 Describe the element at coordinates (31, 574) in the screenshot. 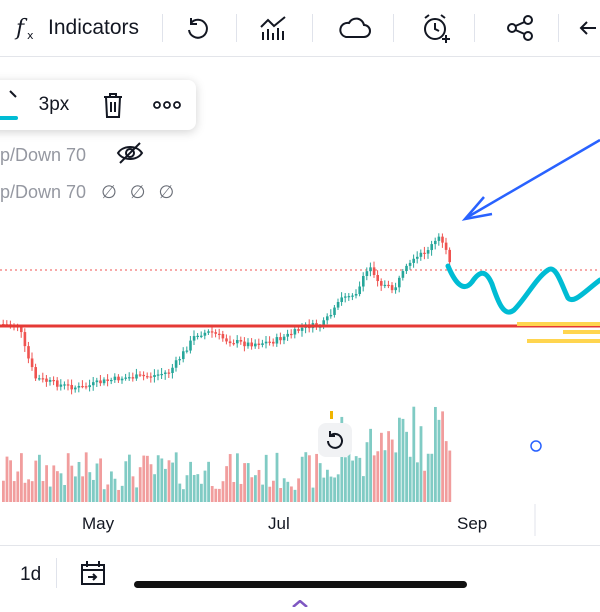

I see `interval-button: 1d` at that location.